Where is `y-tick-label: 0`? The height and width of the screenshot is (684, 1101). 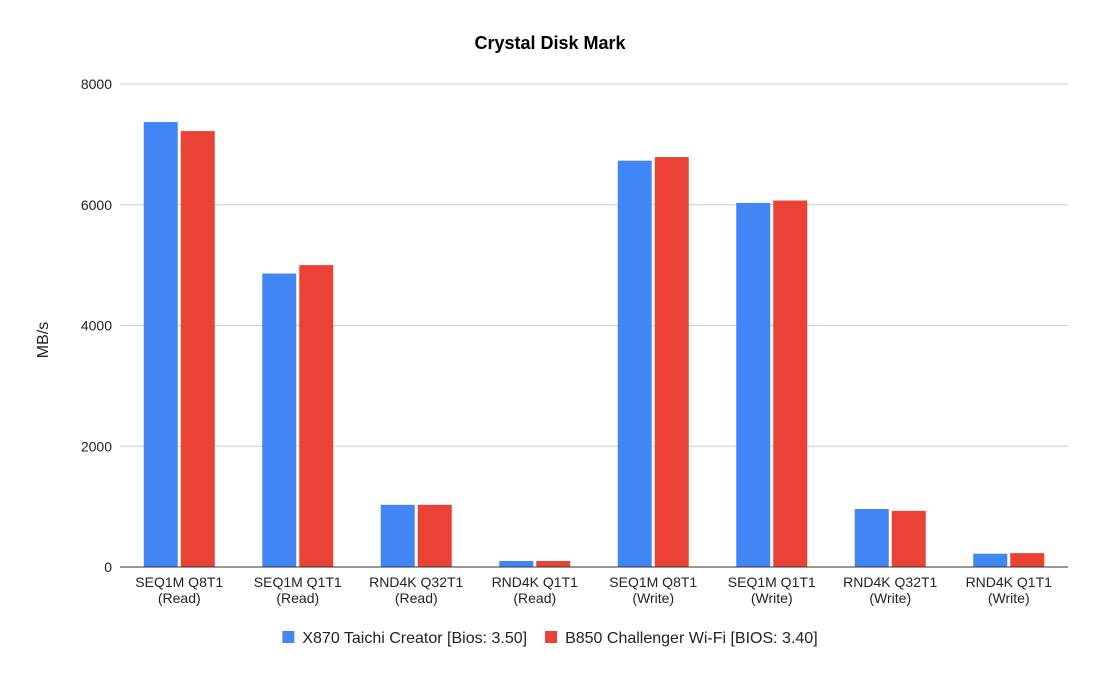 y-tick-label: 0 is located at coordinates (108, 567).